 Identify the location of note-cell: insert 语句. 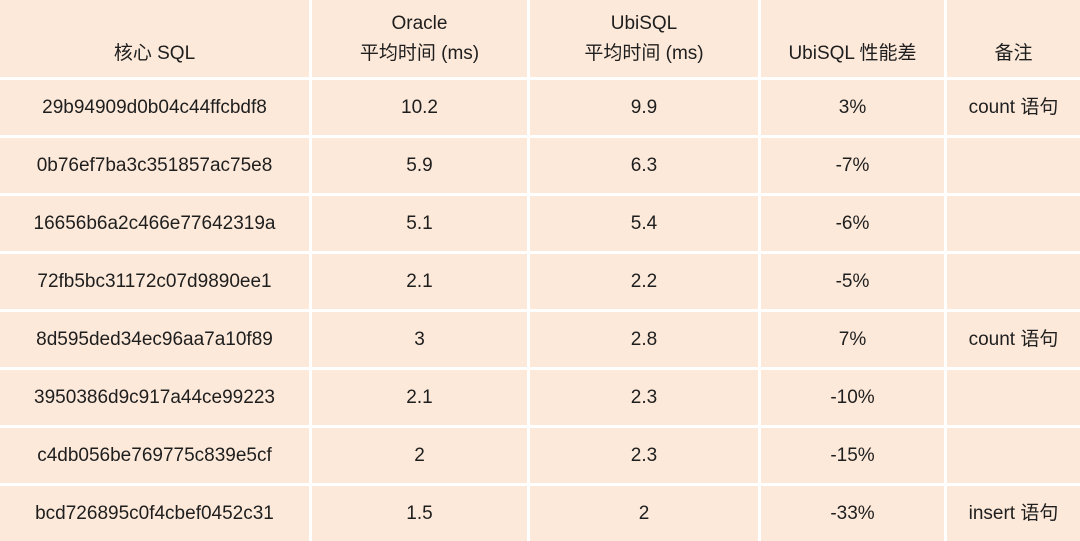
(1013, 513).